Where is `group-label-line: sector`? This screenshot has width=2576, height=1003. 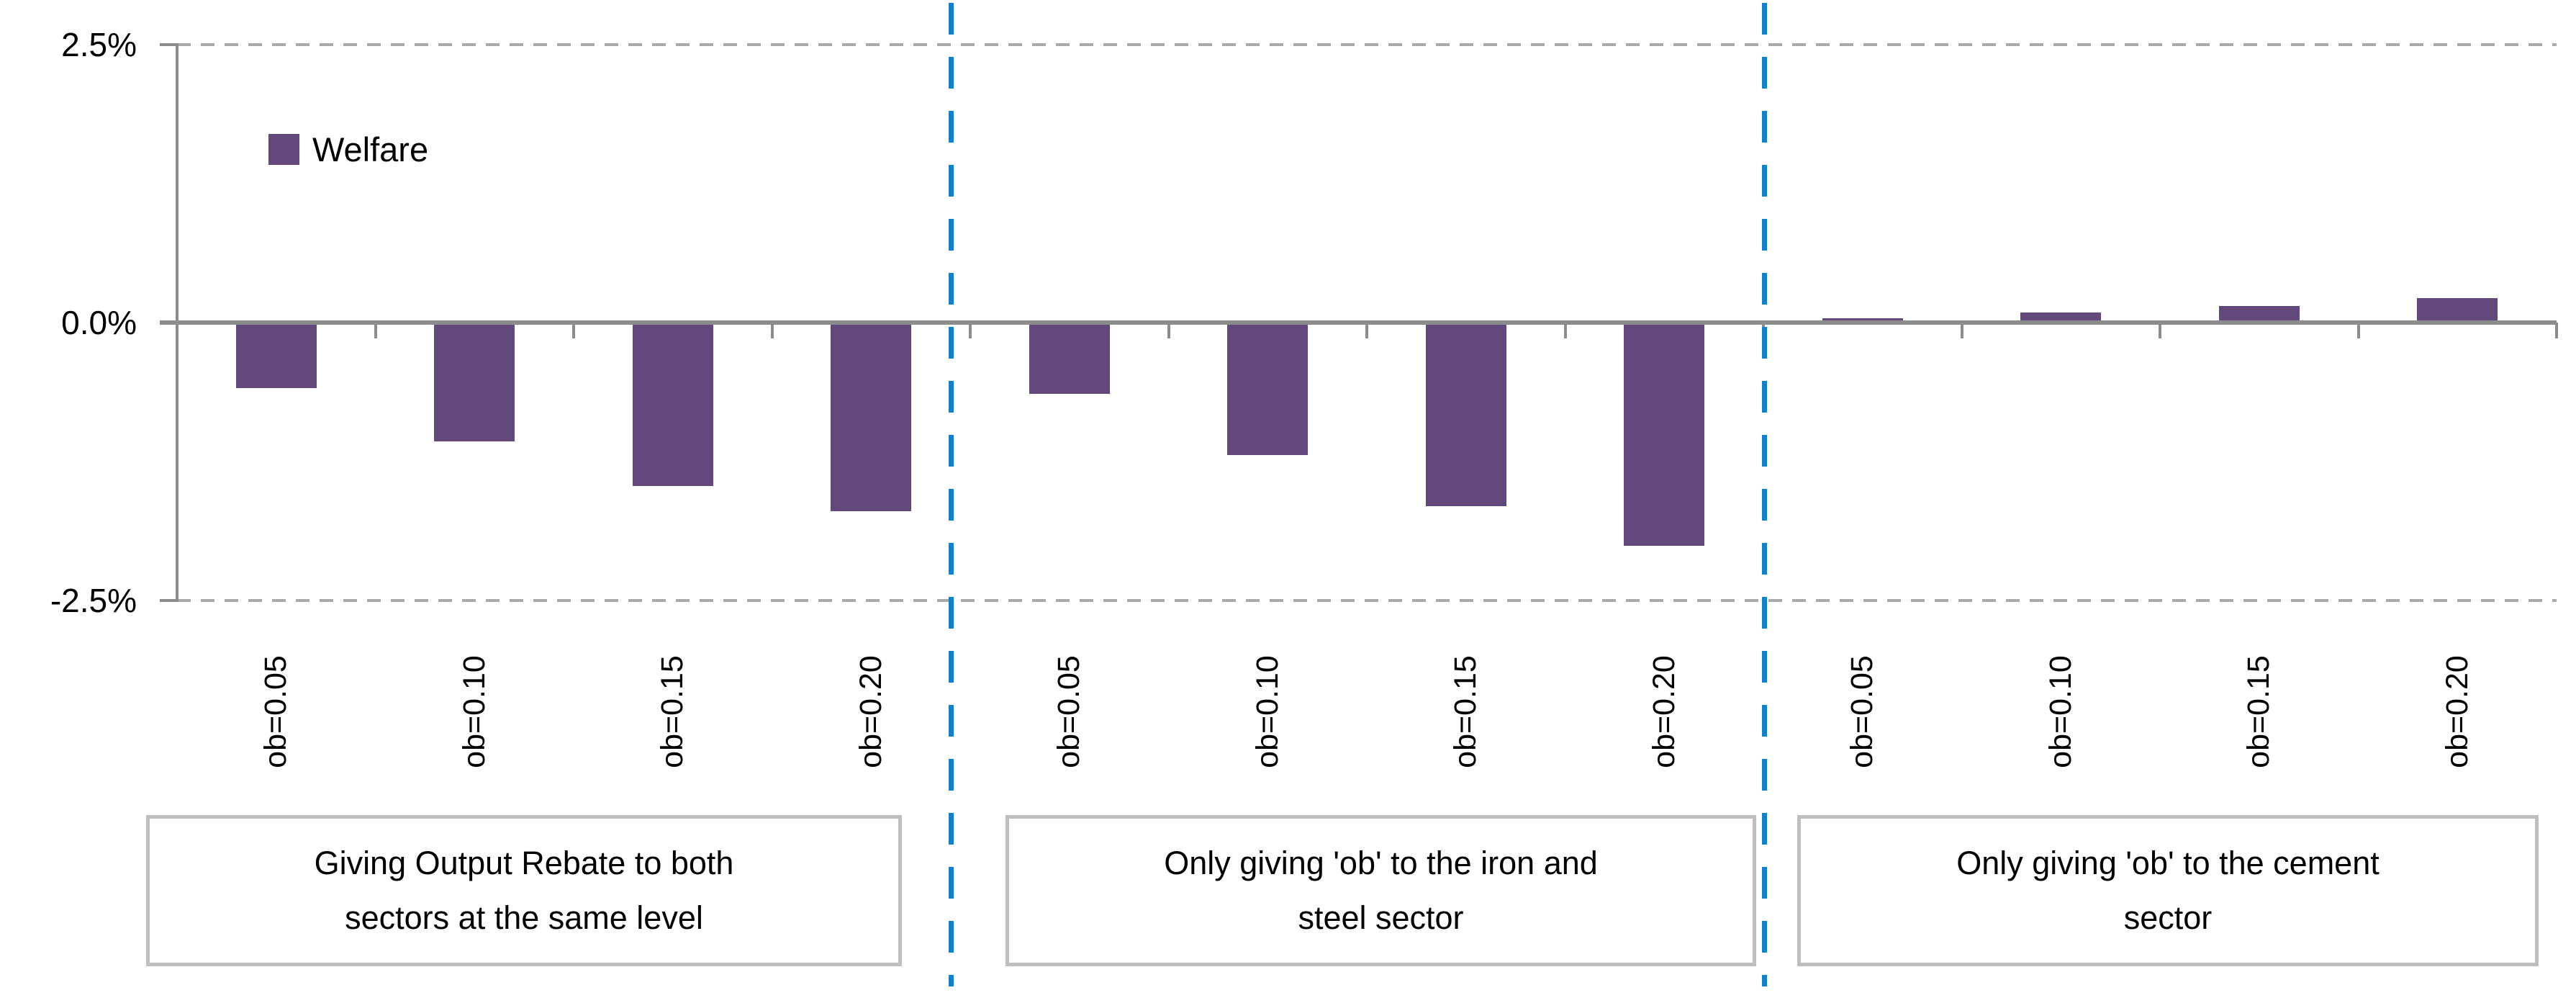 group-label-line: sector is located at coordinates (2168, 917).